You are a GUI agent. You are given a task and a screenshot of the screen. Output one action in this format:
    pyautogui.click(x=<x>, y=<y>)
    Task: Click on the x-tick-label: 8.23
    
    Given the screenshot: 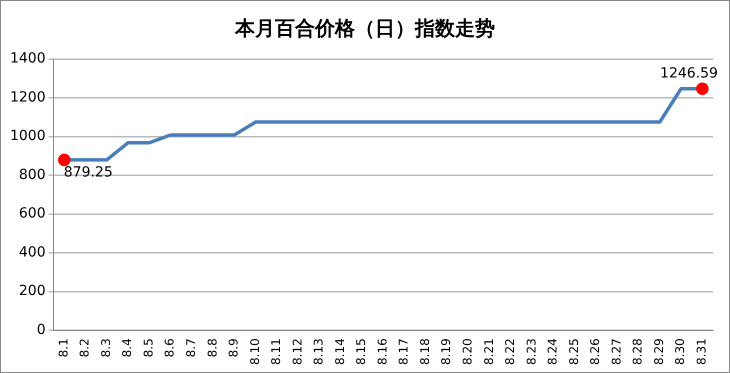 What is the action you would take?
    pyautogui.click(x=531, y=351)
    